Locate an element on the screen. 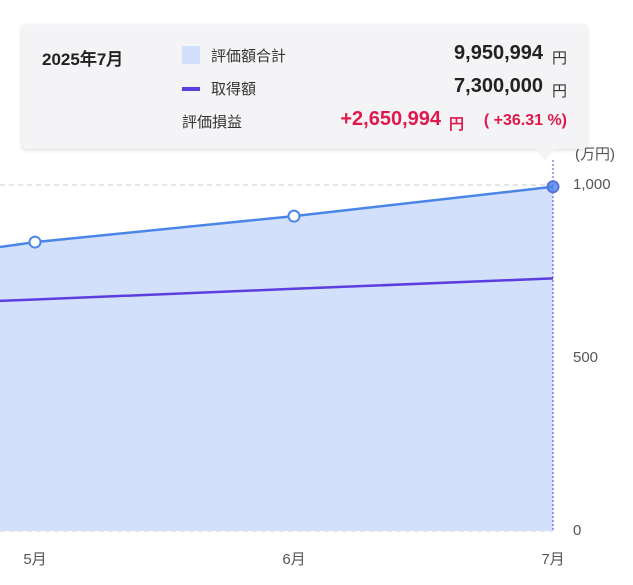 The width and height of the screenshot is (633, 585). x-tick-label: 7月 is located at coordinates (552, 559).